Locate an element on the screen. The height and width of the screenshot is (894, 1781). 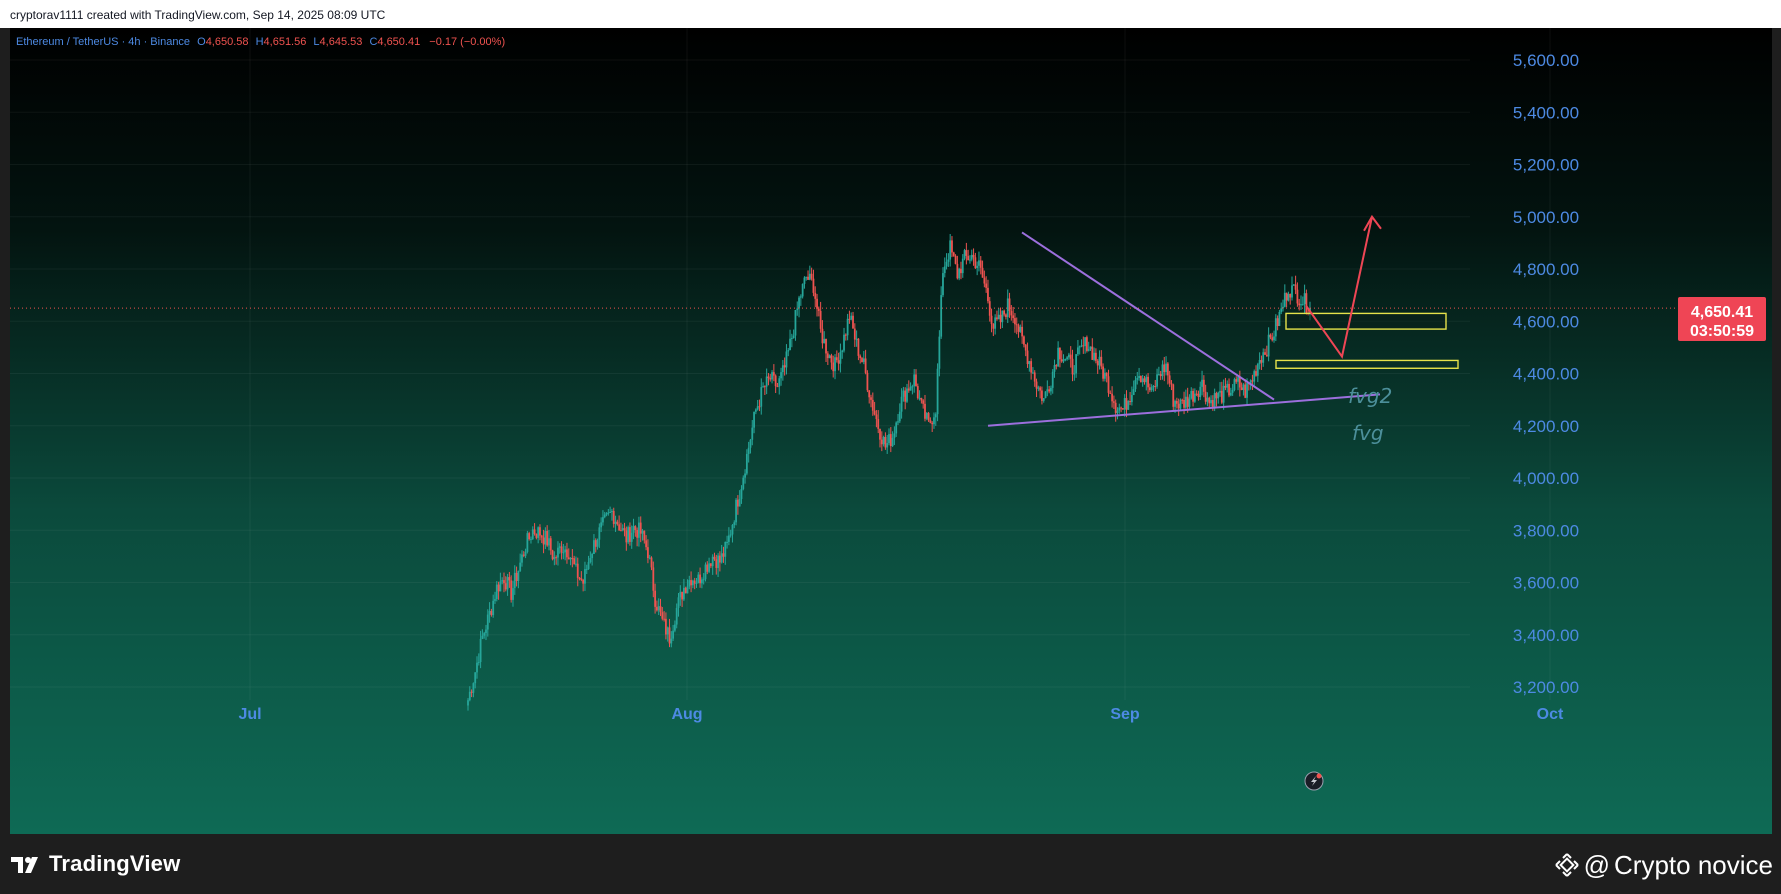
high-label: H is located at coordinates (260, 42).